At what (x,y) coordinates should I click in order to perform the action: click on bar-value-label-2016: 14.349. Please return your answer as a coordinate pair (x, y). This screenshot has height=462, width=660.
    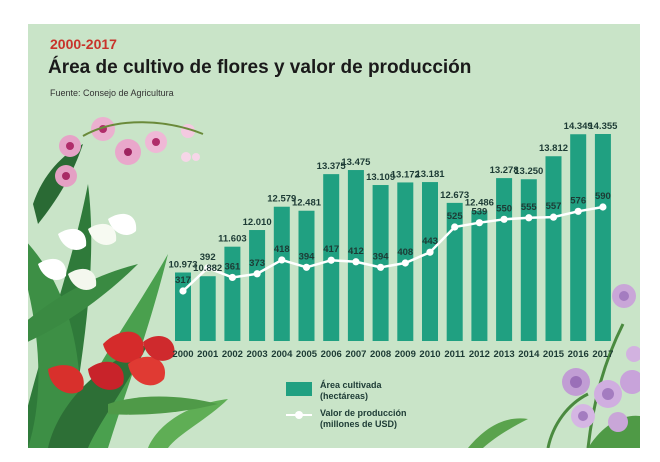
    Looking at the image, I should click on (578, 126).